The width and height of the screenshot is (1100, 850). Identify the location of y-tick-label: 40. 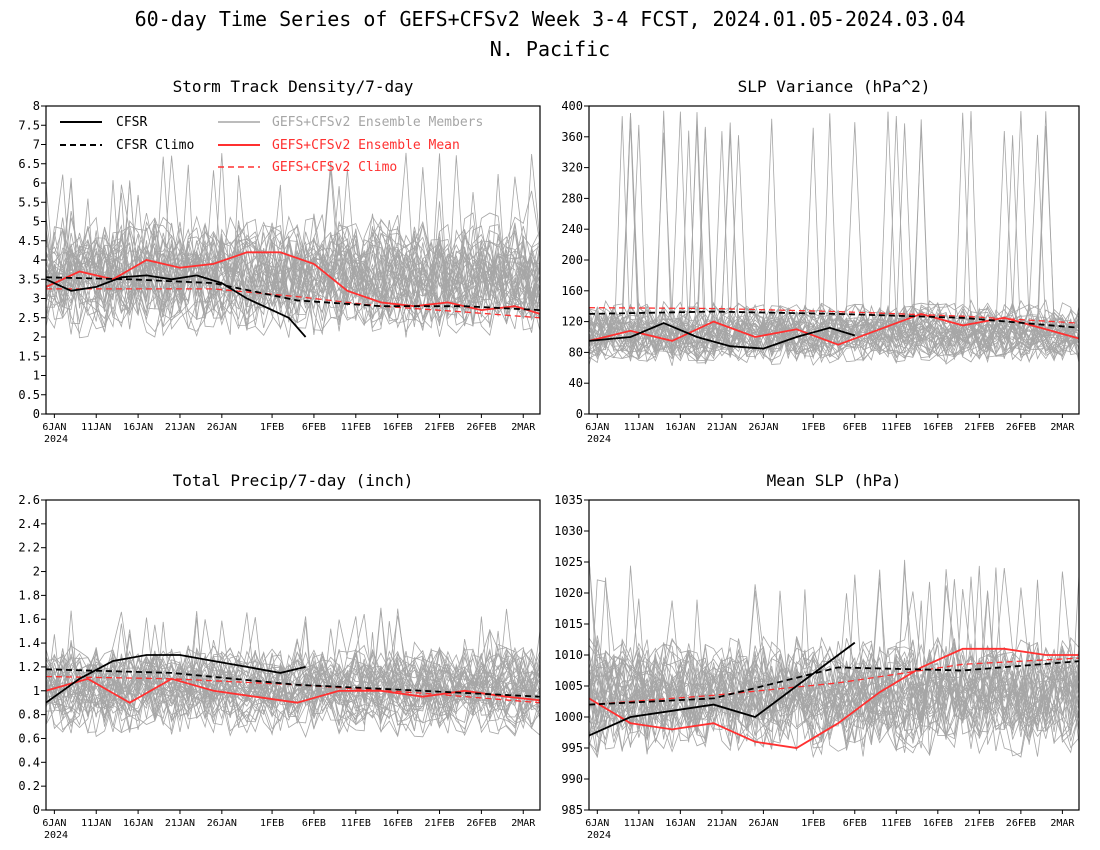
(576, 383).